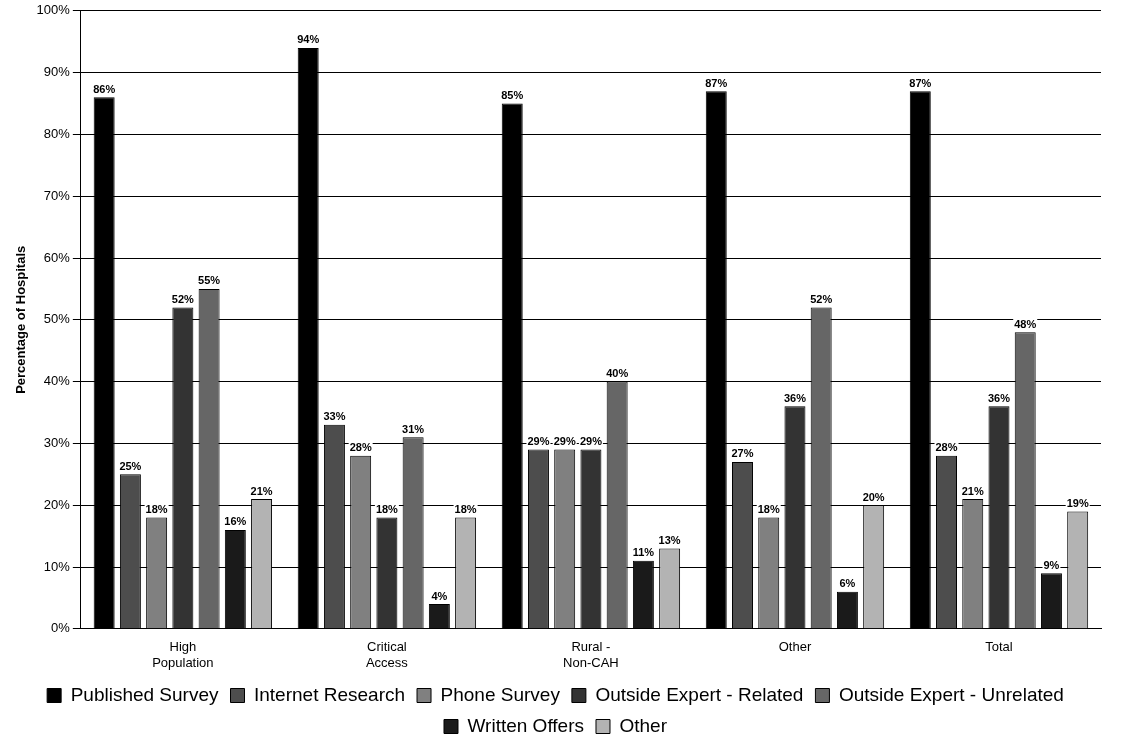 This screenshot has height=756, width=1121. Describe the element at coordinates (1025, 323) in the screenshot. I see `data-label: 48%` at that location.